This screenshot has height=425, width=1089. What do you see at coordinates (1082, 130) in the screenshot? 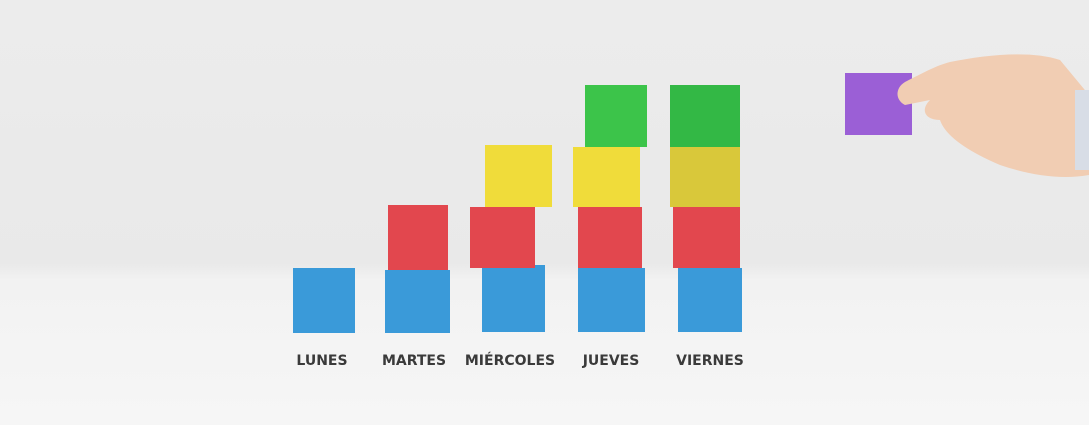
I see `sleeve` at bounding box center [1082, 130].